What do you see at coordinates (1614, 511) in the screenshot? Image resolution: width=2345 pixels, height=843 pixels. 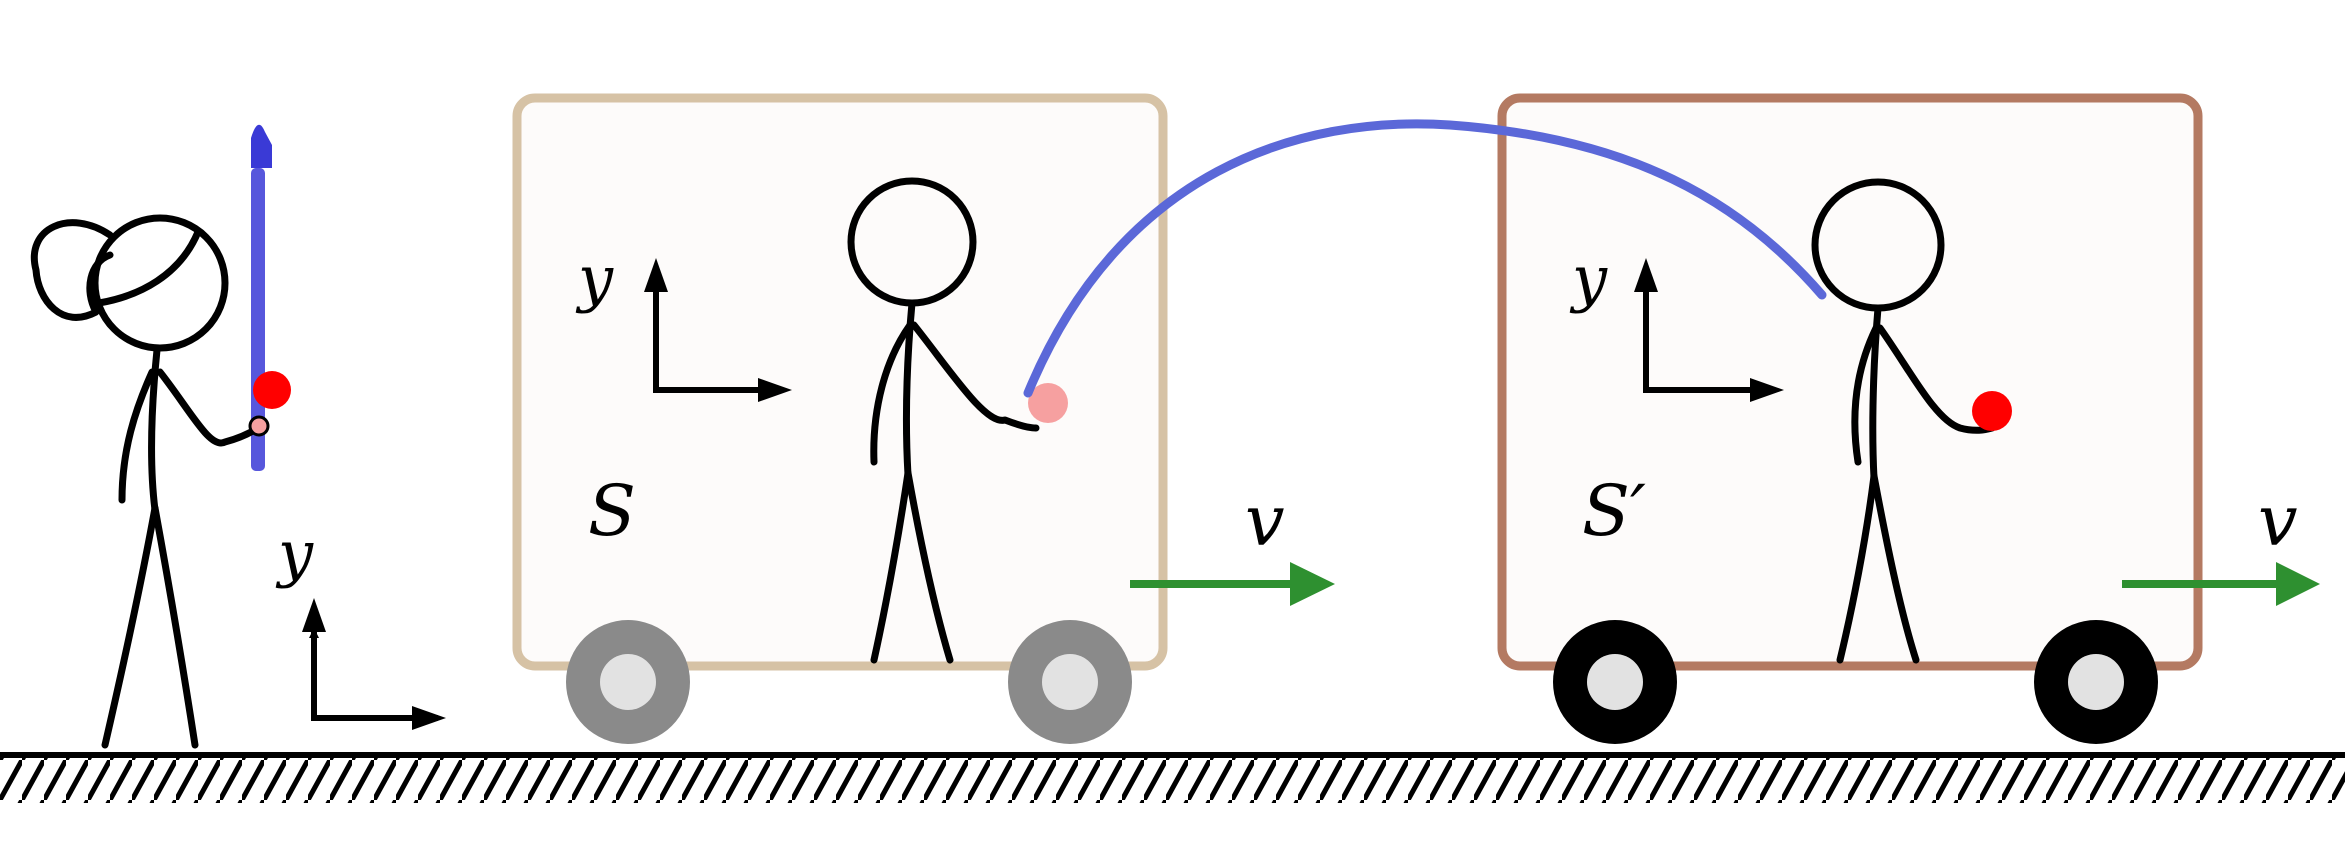 I see `frame-s-prime-label: S′` at bounding box center [1614, 511].